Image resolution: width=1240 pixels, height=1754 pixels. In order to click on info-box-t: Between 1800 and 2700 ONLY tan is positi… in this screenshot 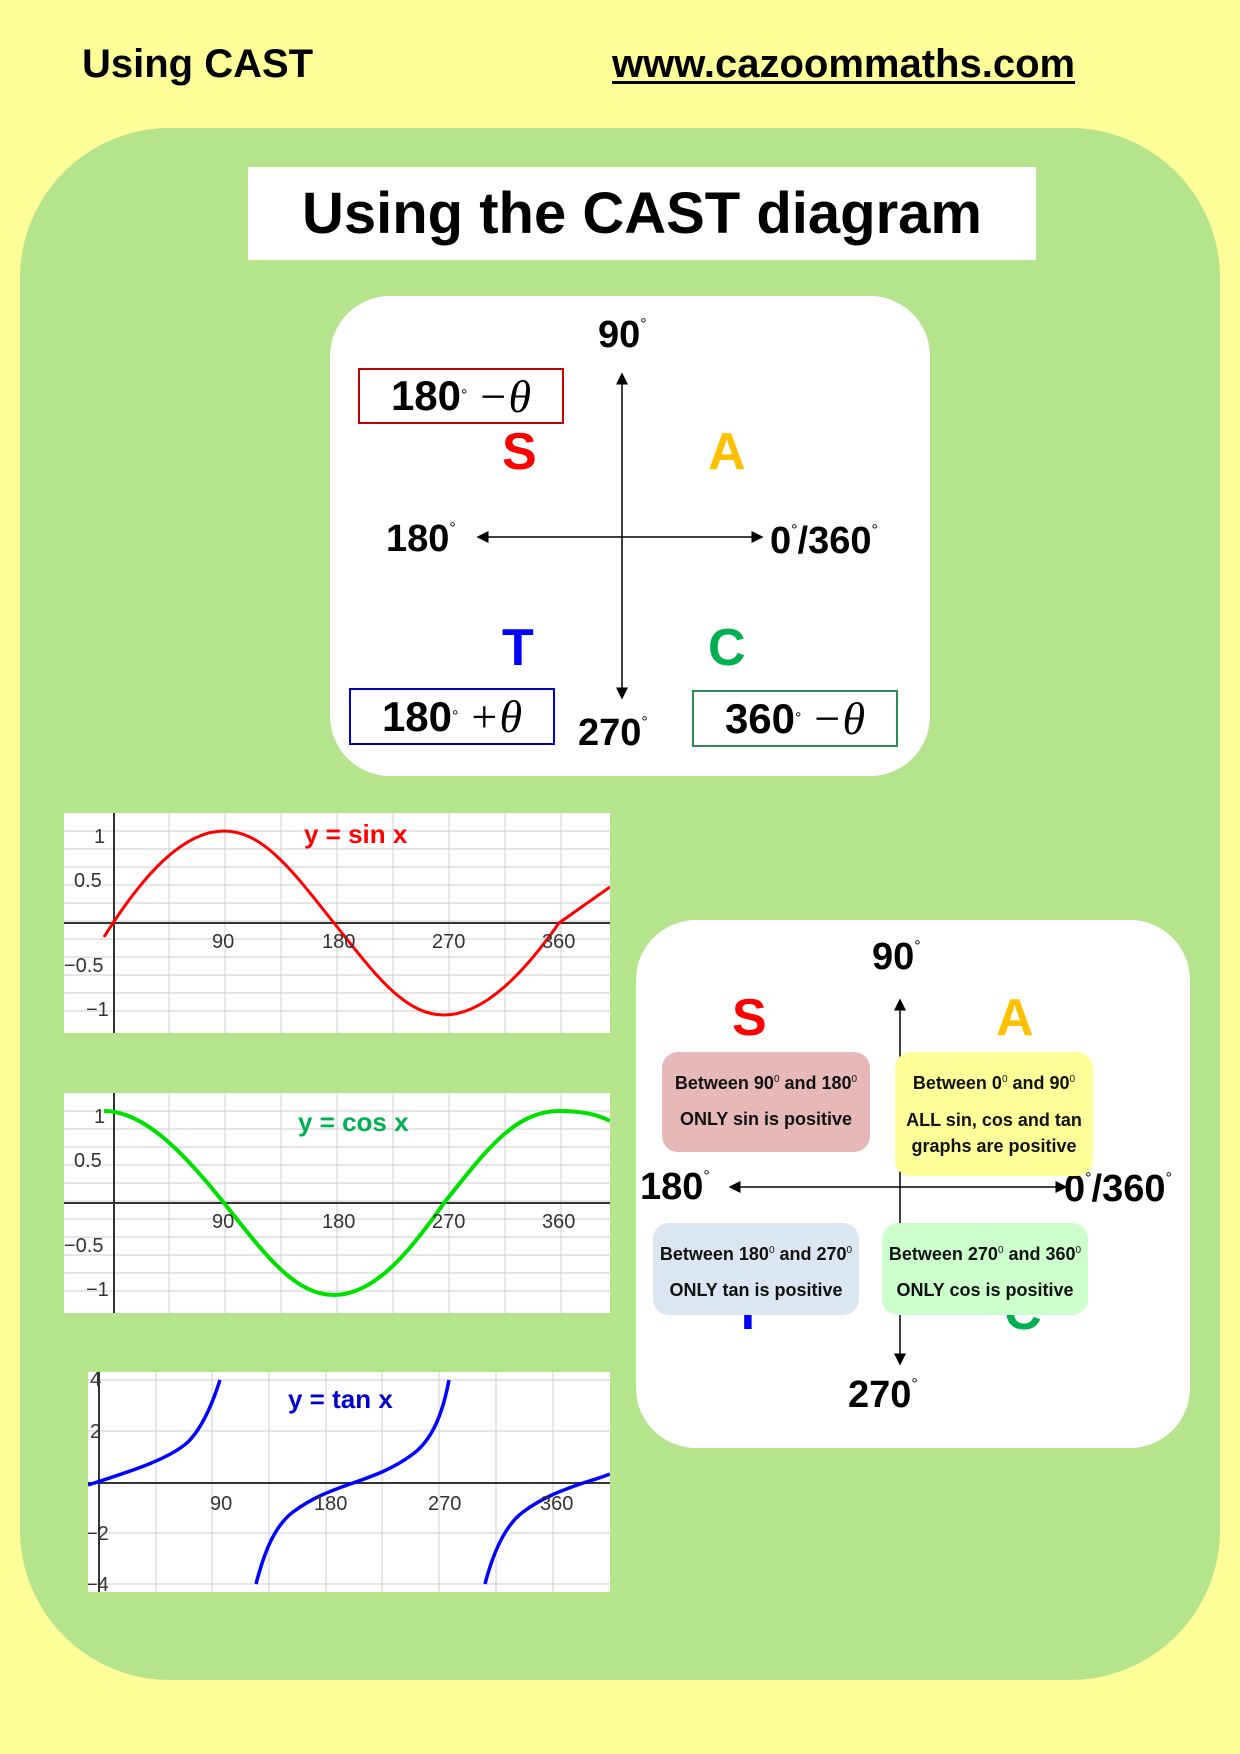, I will do `click(756, 1269)`.